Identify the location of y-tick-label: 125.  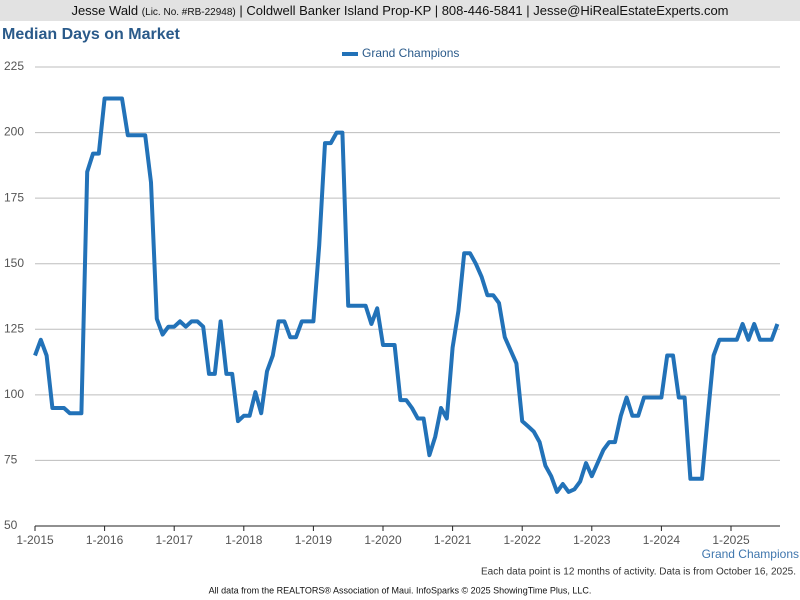
(14, 328).